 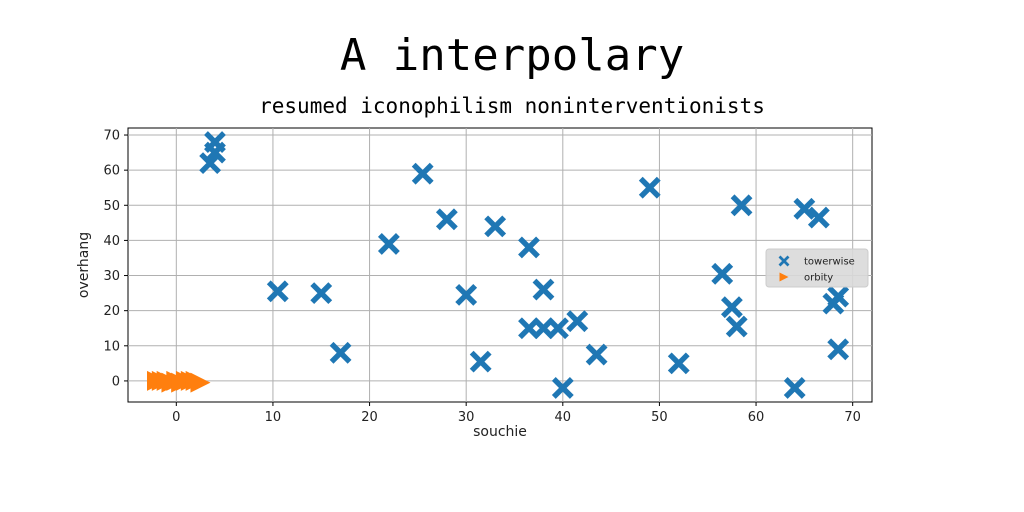 I want to click on x-tick-label: 50, so click(x=659, y=417).